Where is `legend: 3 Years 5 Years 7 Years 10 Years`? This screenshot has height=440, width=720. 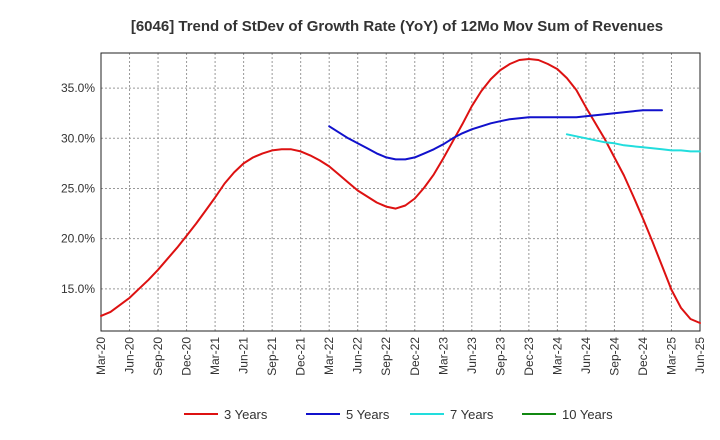 legend: 3 Years 5 Years 7 Years 10 Years is located at coordinates (398, 414).